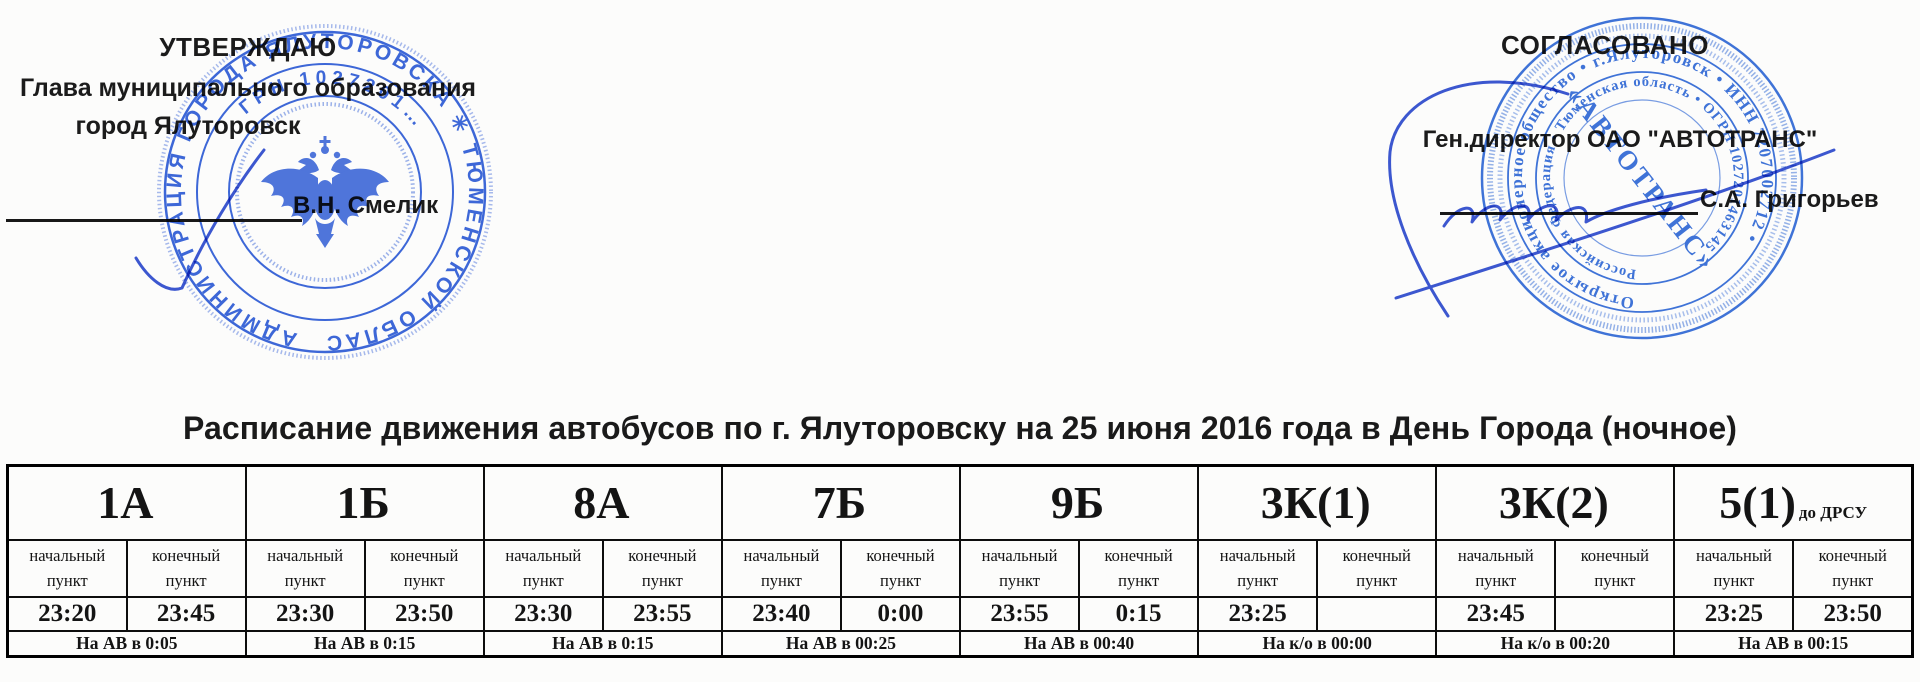  What do you see at coordinates (1019, 613) in the screenshot?
I see `start-time-cell: 23:55` at bounding box center [1019, 613].